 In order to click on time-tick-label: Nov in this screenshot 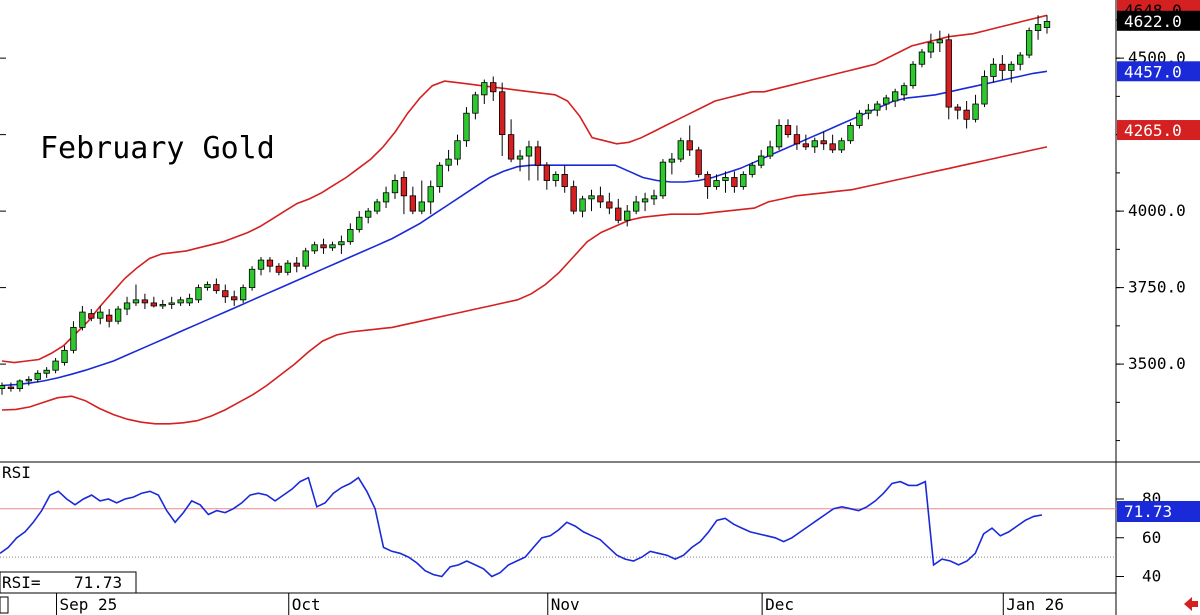, I will do `click(565, 604)`.